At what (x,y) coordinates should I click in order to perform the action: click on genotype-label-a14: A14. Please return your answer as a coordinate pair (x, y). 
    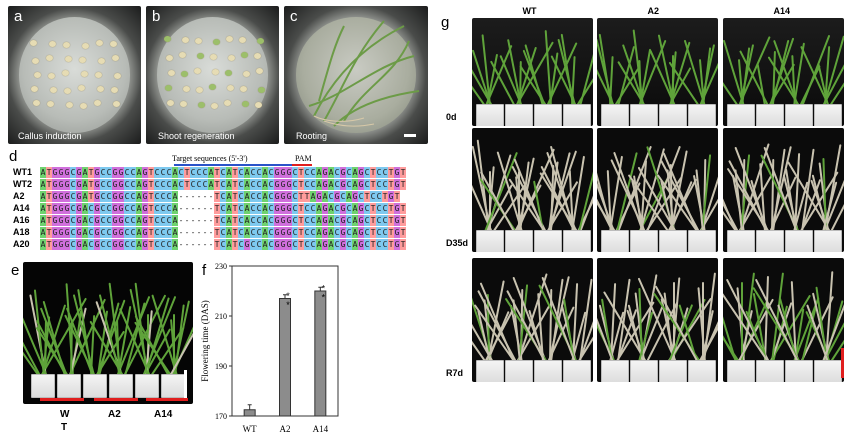
    Looking at the image, I should click on (163, 414).